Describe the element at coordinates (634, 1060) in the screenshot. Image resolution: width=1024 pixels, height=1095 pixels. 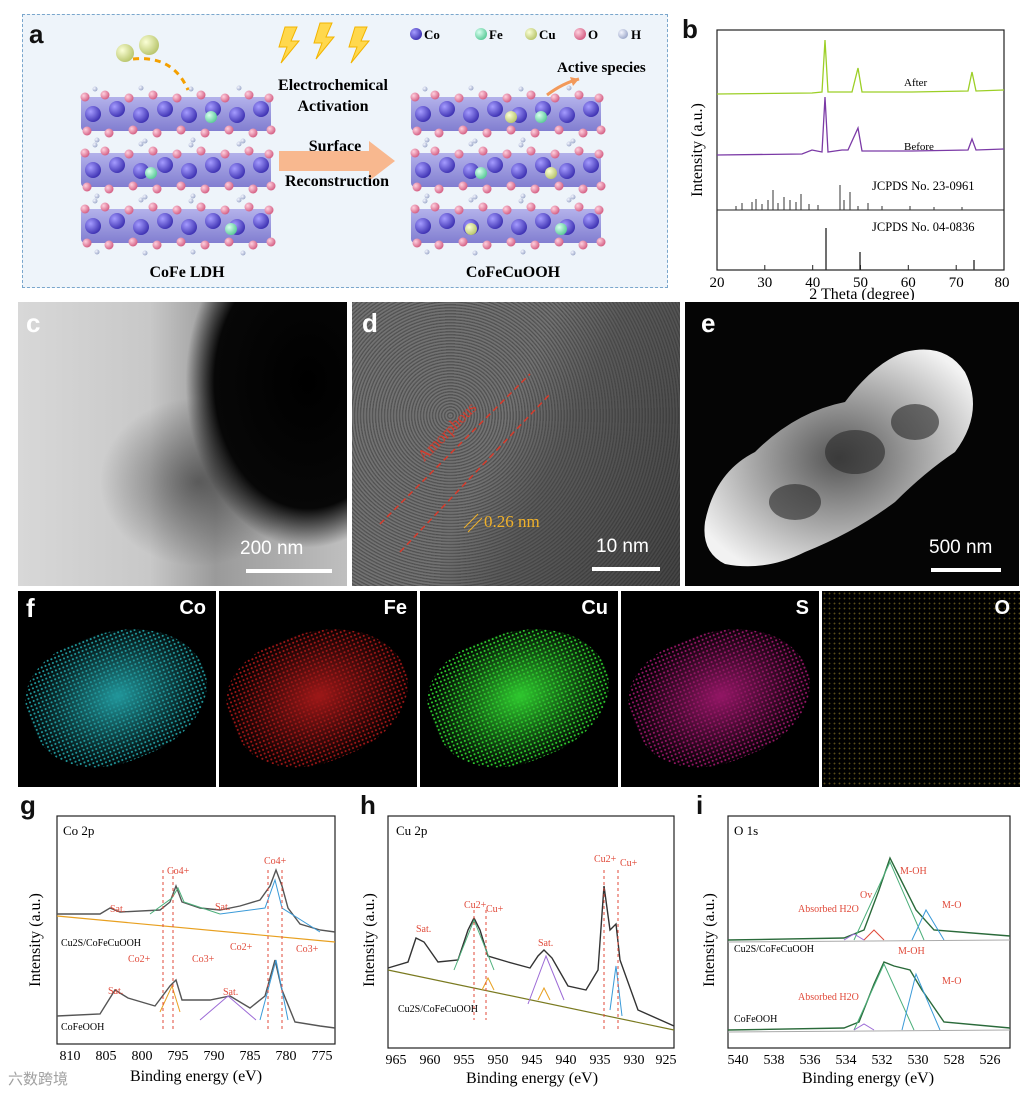
I see `svg-text: 930` at that location.